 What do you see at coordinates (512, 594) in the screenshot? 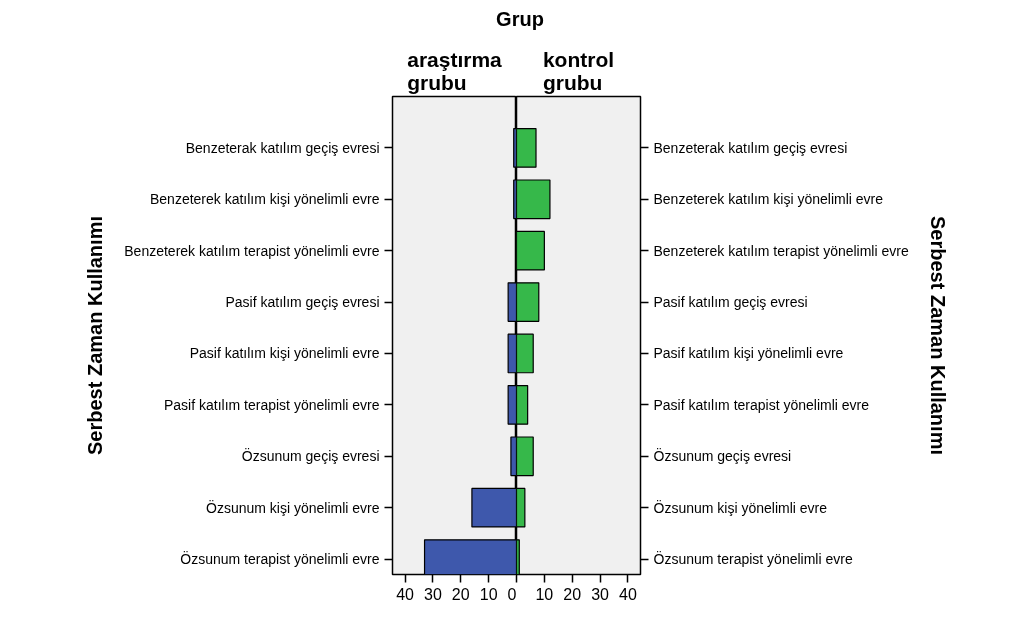
I see `x-tick-label: 0` at bounding box center [512, 594].